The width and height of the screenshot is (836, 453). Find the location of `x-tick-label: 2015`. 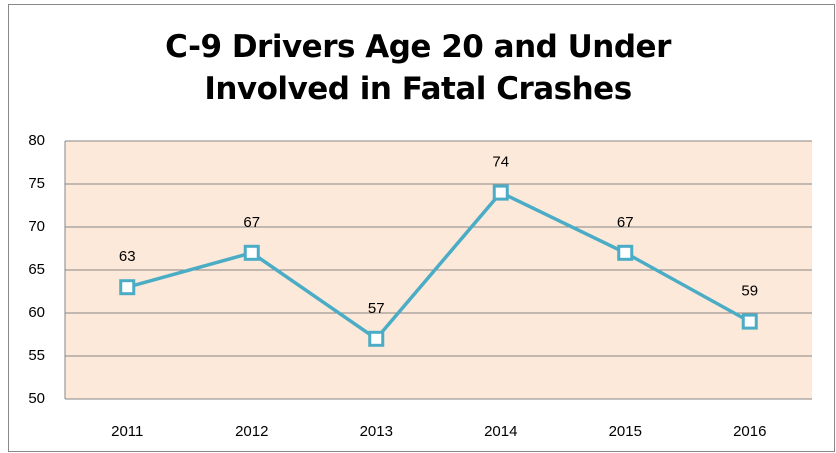

x-tick-label: 2015 is located at coordinates (625, 431).